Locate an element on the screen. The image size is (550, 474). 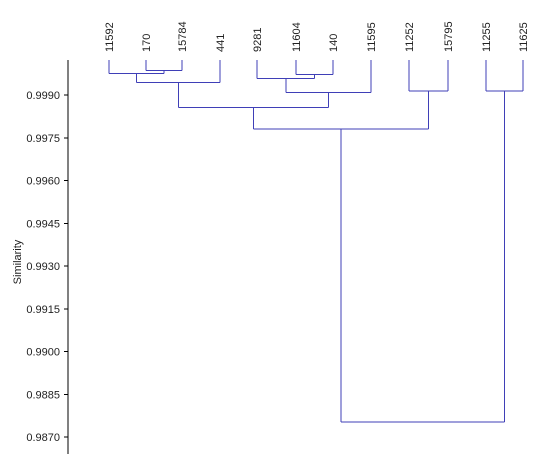
y-tick-label: 0.9900 is located at coordinates (43, 353).